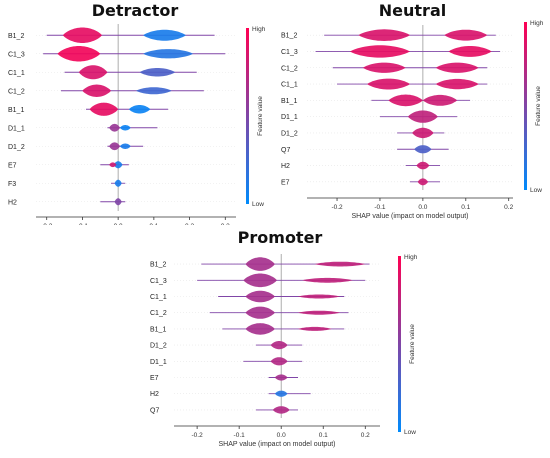 This screenshot has height=458, width=550. I want to click on x-tick-label: 0.1, so click(153, 224).